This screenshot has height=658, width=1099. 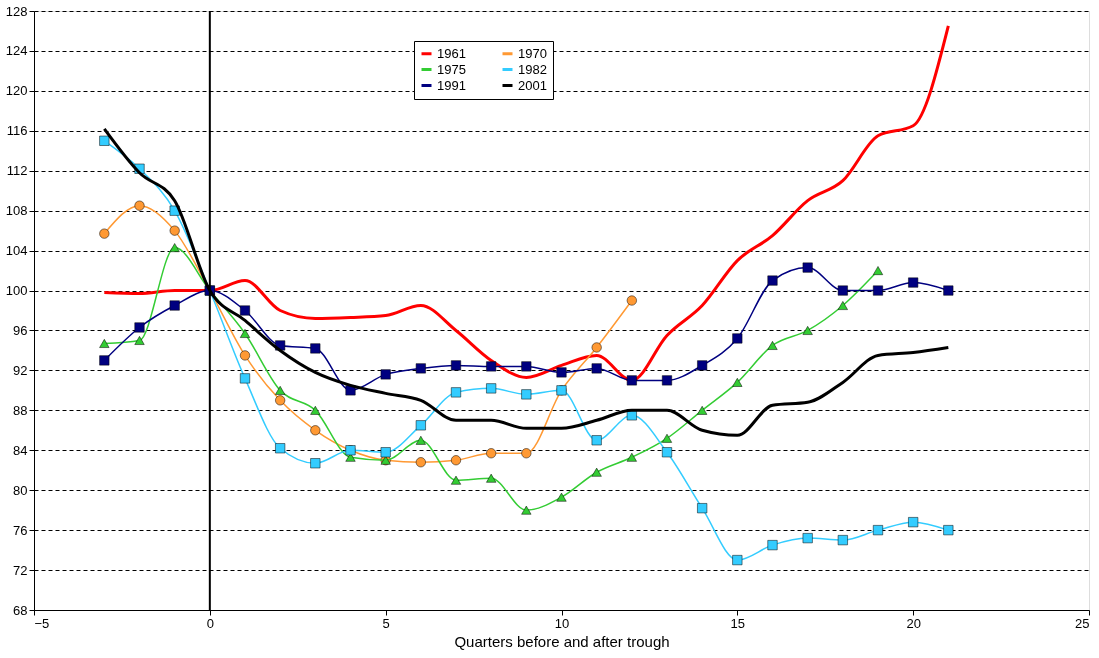 What do you see at coordinates (562, 641) in the screenshot?
I see `x-axis-title: Quarters before and after trough` at bounding box center [562, 641].